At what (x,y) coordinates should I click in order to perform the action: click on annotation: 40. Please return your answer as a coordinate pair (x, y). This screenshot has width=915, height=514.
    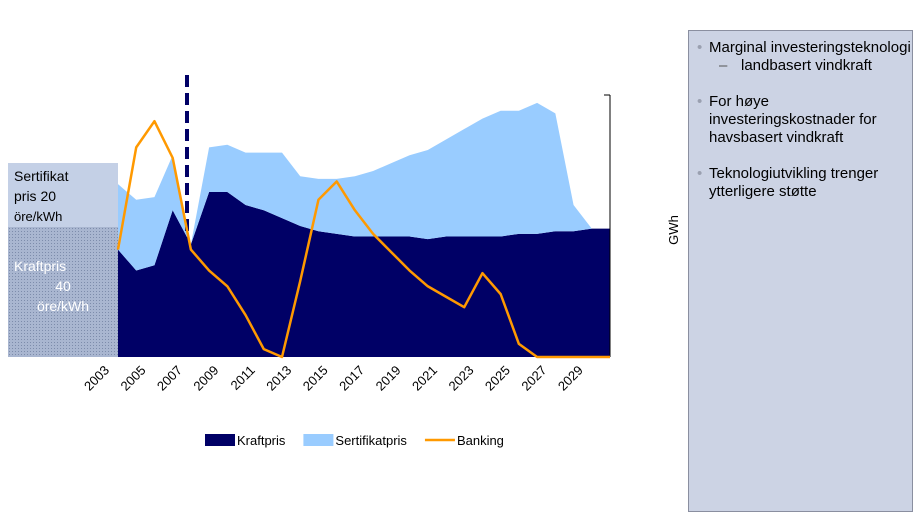
    Looking at the image, I should click on (63, 286).